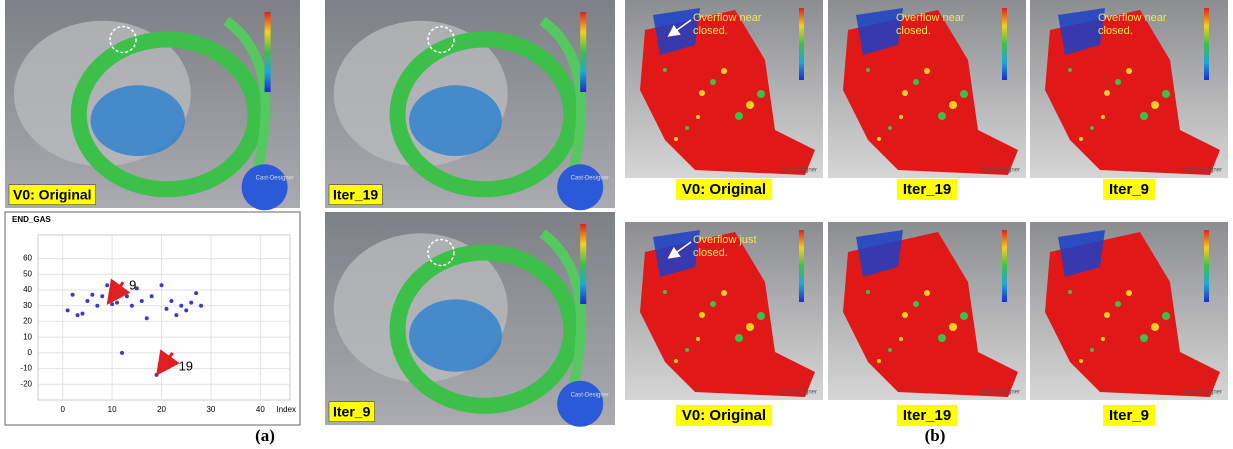  What do you see at coordinates (27, 305) in the screenshot?
I see `y-tick-label: 30` at bounding box center [27, 305].